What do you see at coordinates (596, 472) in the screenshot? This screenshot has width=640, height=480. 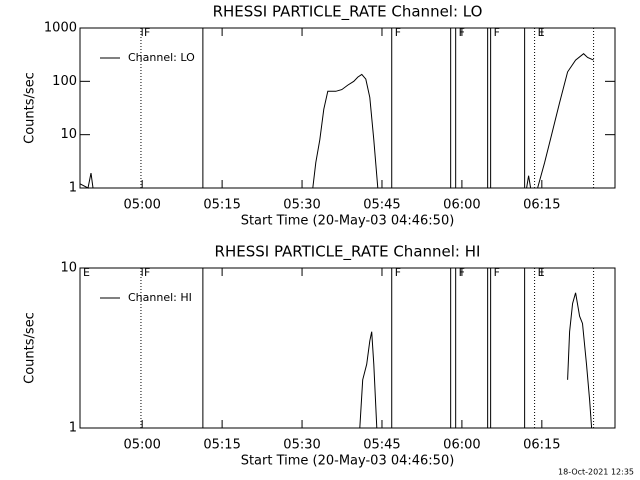 I see `footer-date: 18-Oct-2021 12:35` at bounding box center [596, 472].